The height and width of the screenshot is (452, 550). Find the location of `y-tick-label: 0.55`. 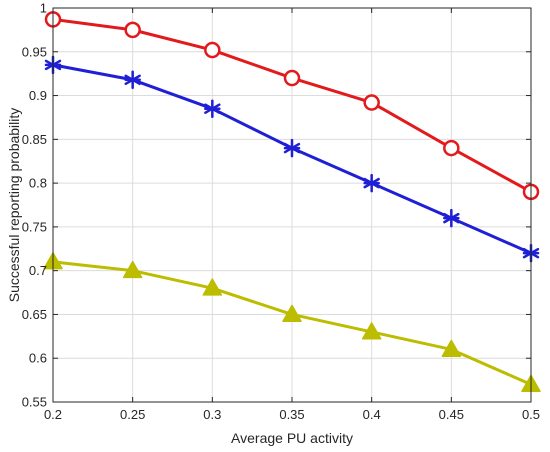

y-tick-label: 0.55 is located at coordinates (34, 402).